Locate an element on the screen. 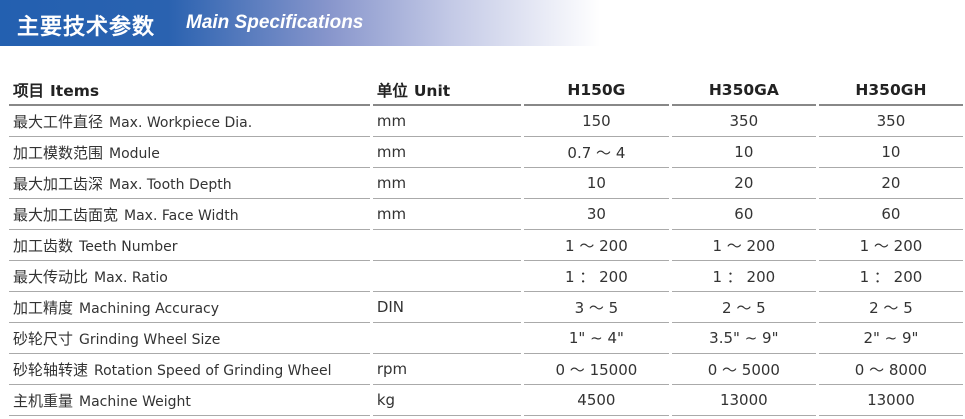 Image resolution: width=965 pixels, height=419 pixels. table-row: 最大工件直径 Max. Workpiece Dia. mm 150 350 350 is located at coordinates (486, 121).